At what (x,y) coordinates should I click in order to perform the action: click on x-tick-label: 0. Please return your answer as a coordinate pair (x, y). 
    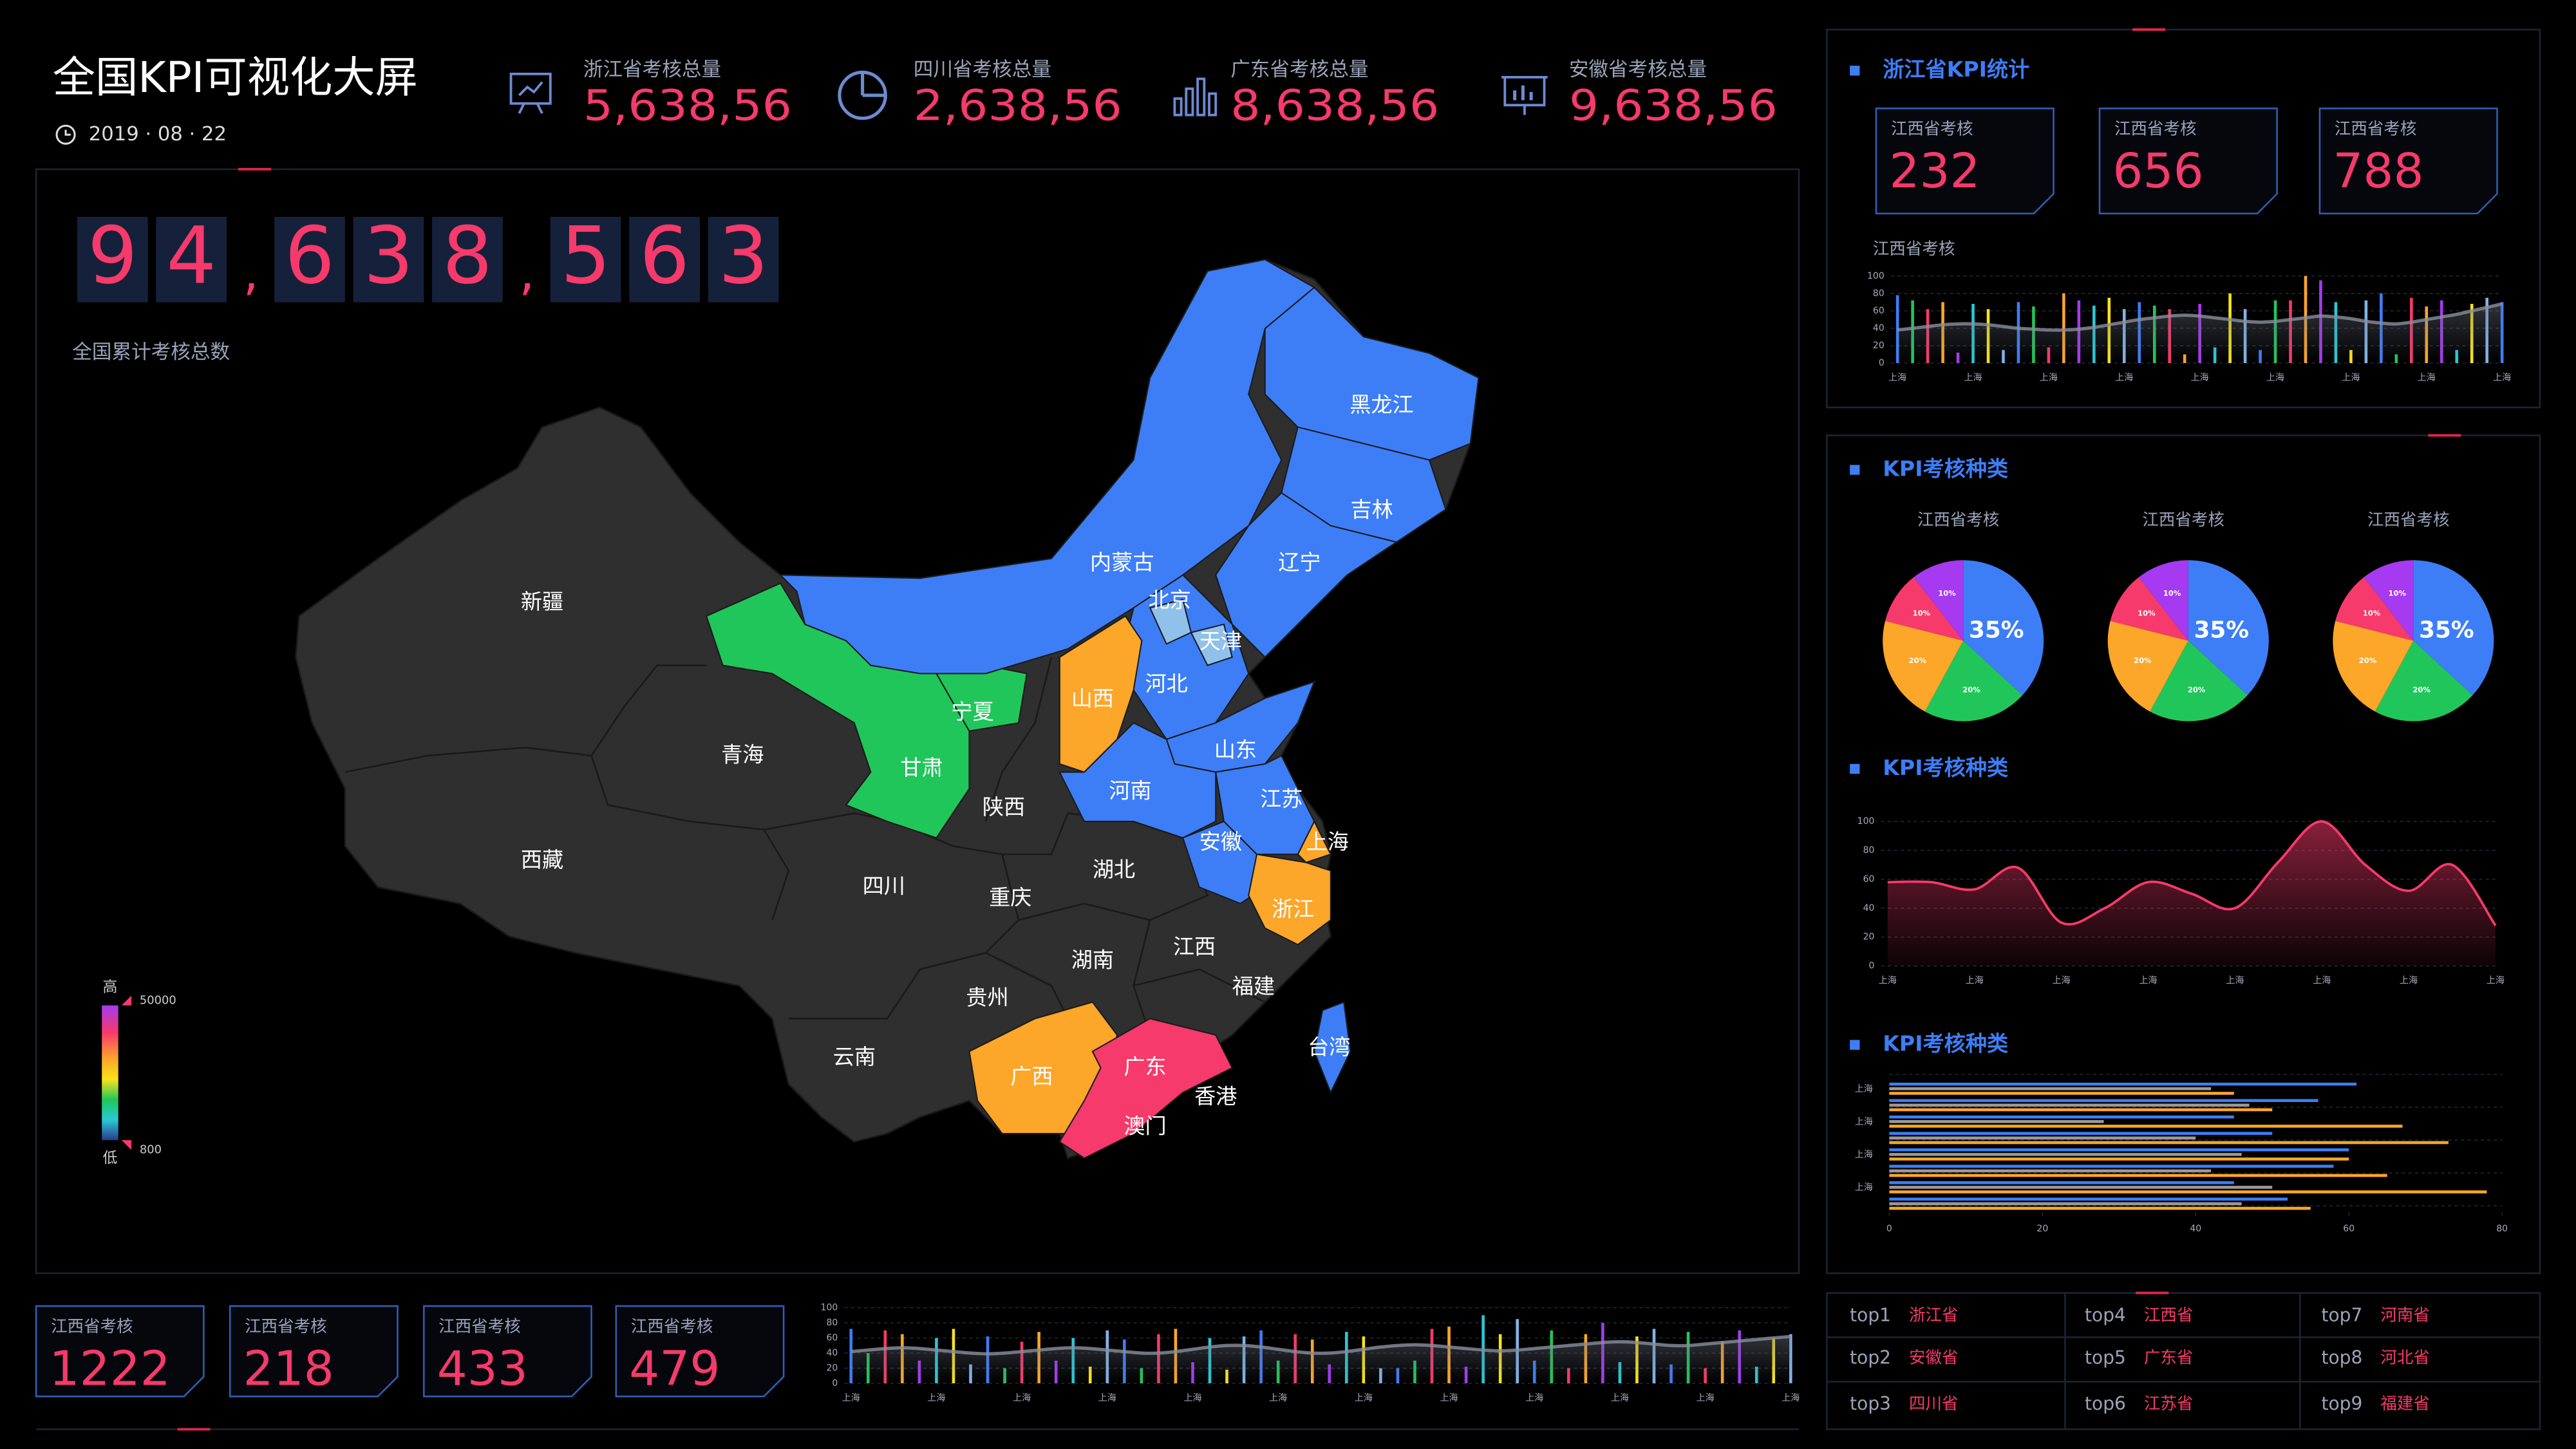
    Looking at the image, I should click on (1889, 1229).